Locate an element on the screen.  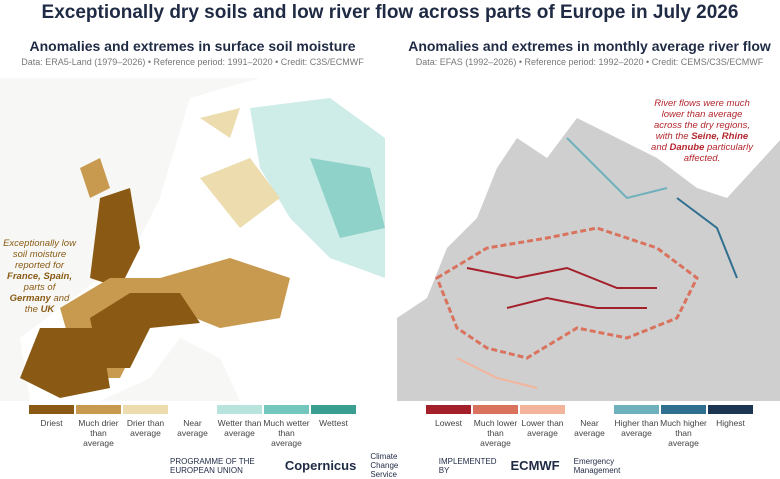
legend-label: Lowest is located at coordinates (448, 423).